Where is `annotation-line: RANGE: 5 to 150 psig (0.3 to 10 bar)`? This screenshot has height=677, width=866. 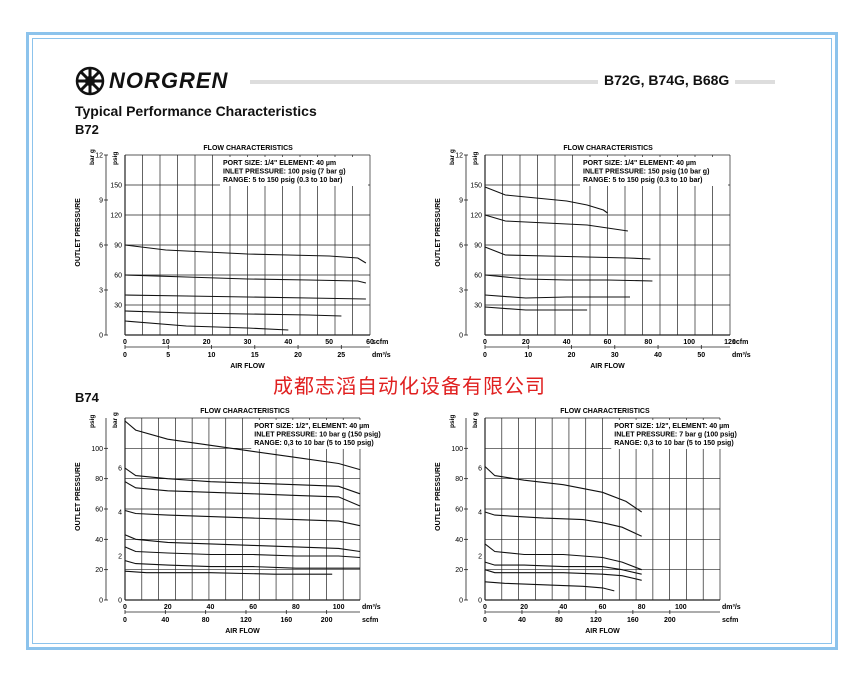
annotation-line: RANGE: 5 to 150 psig (0.3 to 10 bar) is located at coordinates (282, 180).